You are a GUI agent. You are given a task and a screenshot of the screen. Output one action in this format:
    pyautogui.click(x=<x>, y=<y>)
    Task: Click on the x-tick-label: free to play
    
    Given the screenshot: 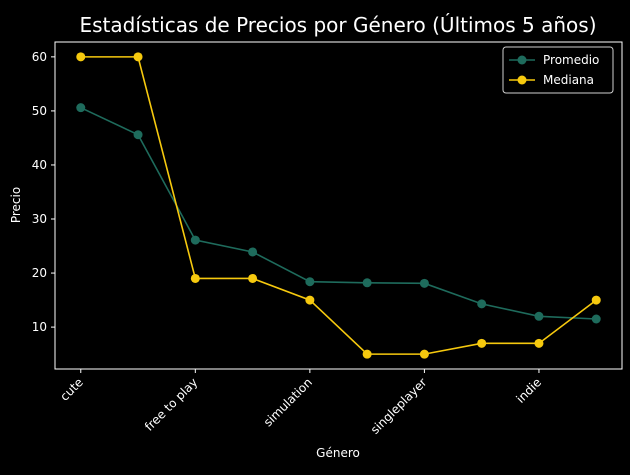 What is the action you would take?
    pyautogui.click(x=171, y=404)
    